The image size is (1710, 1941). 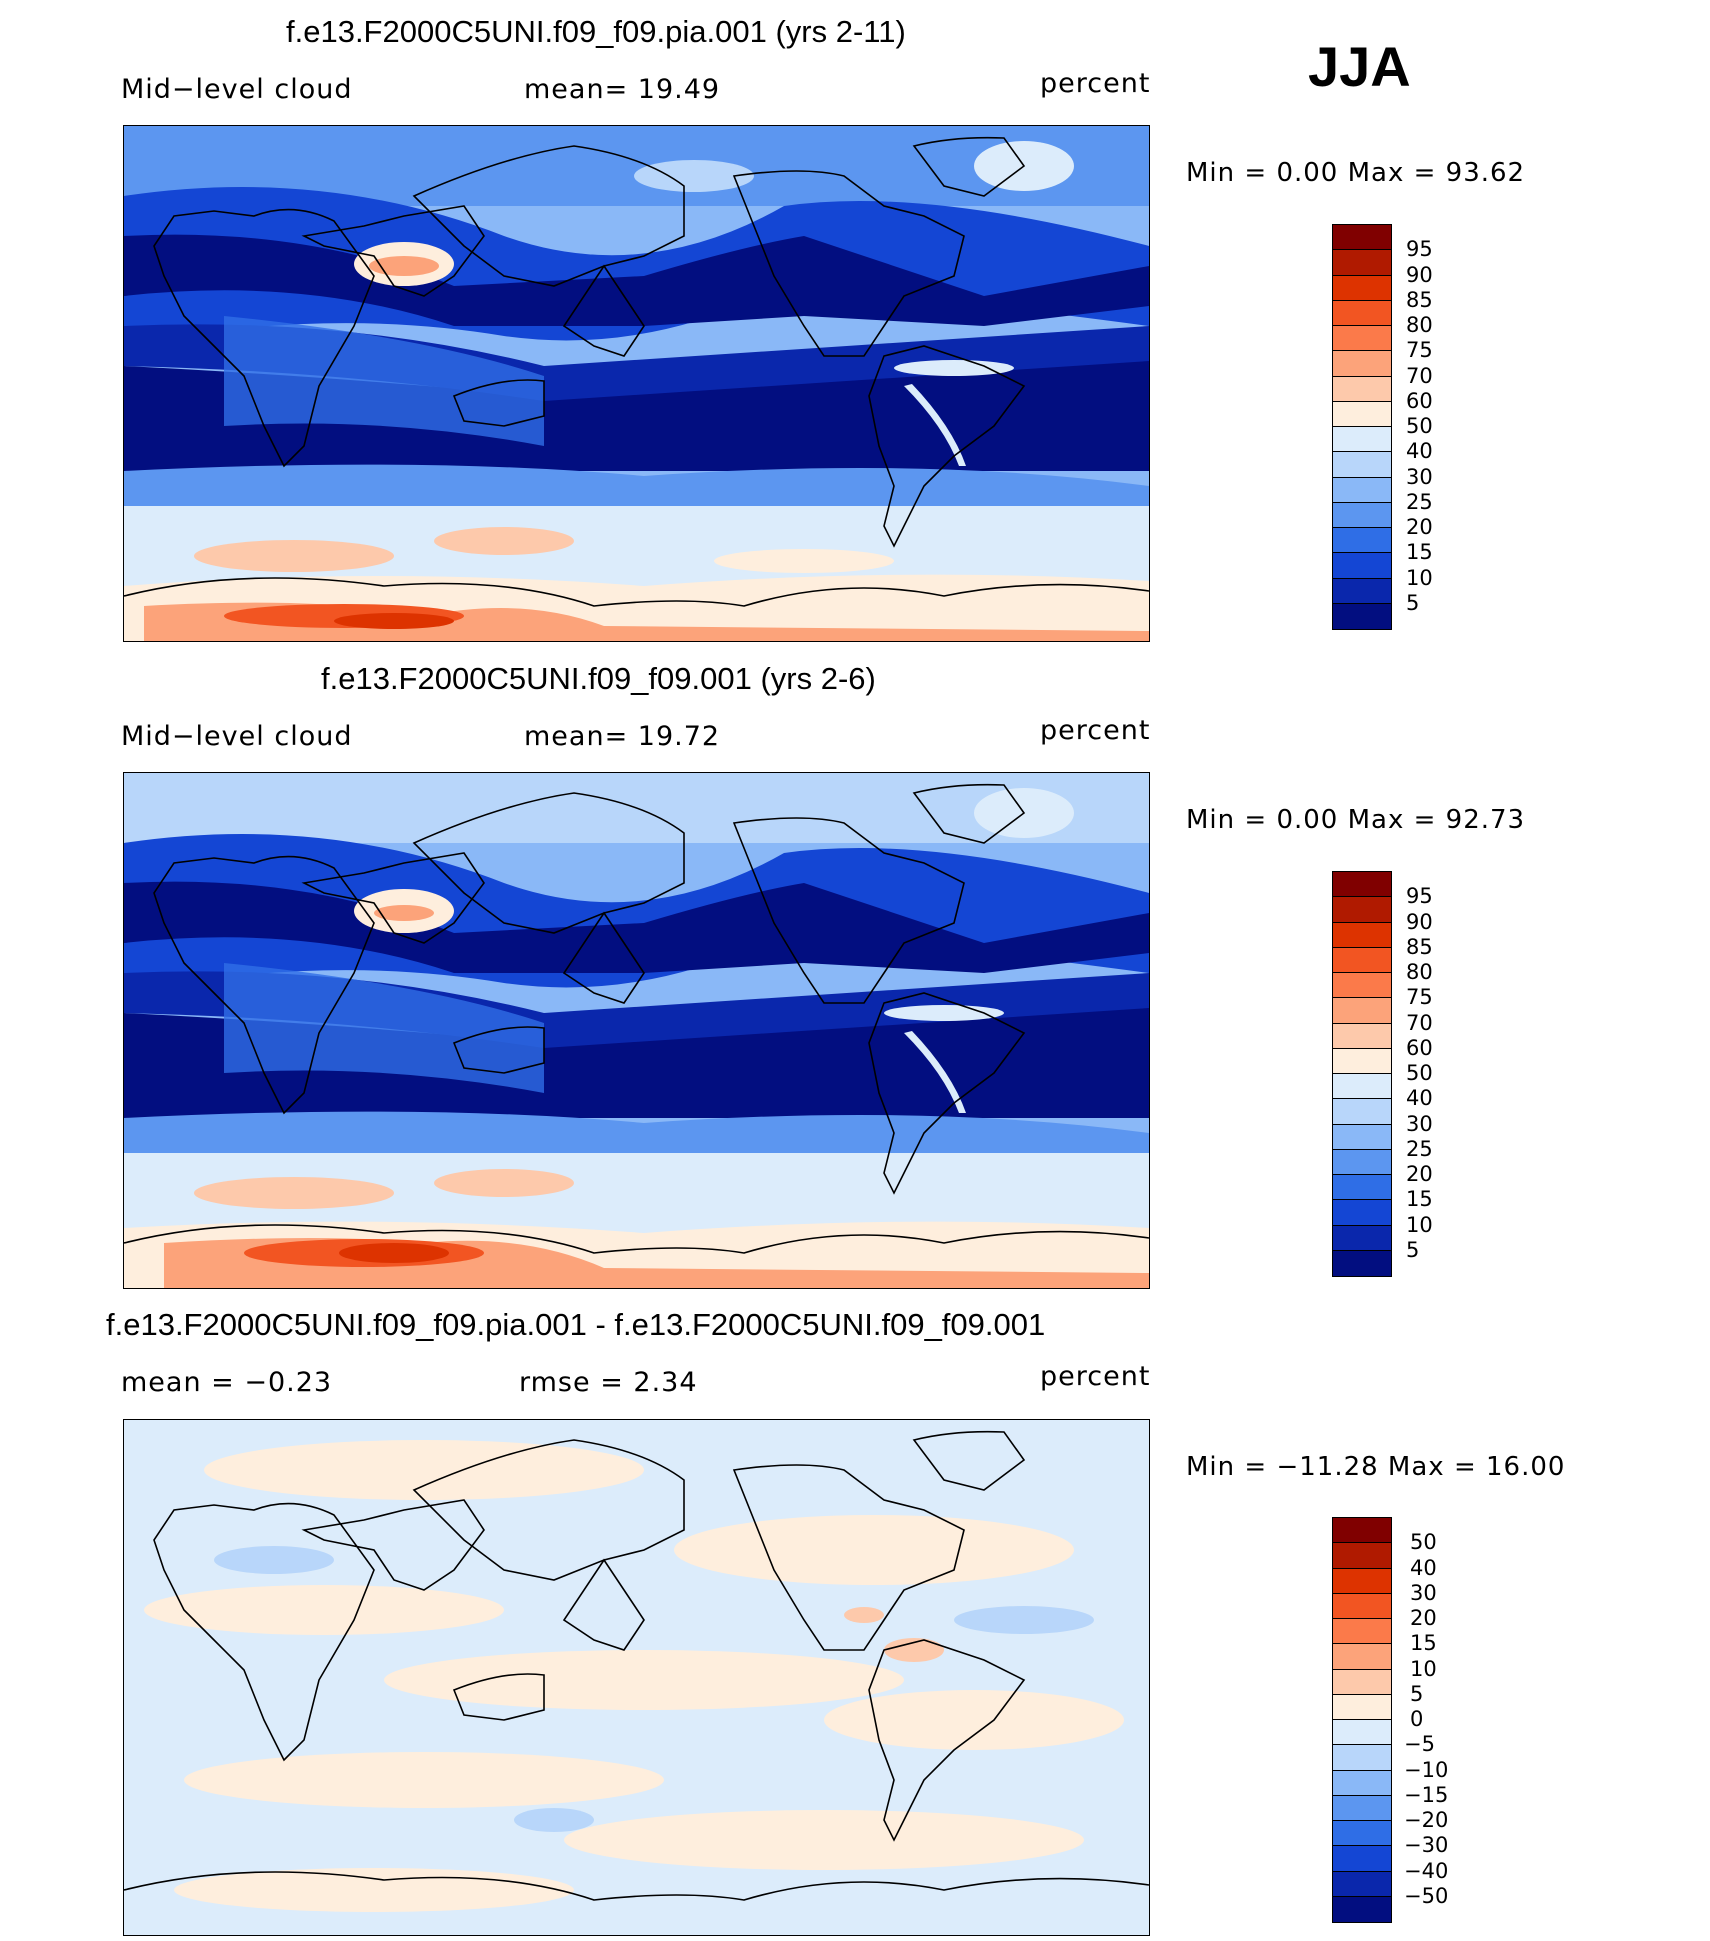 What do you see at coordinates (1426, 1895) in the screenshot?
I see `colorbar-tick-label: −50` at bounding box center [1426, 1895].